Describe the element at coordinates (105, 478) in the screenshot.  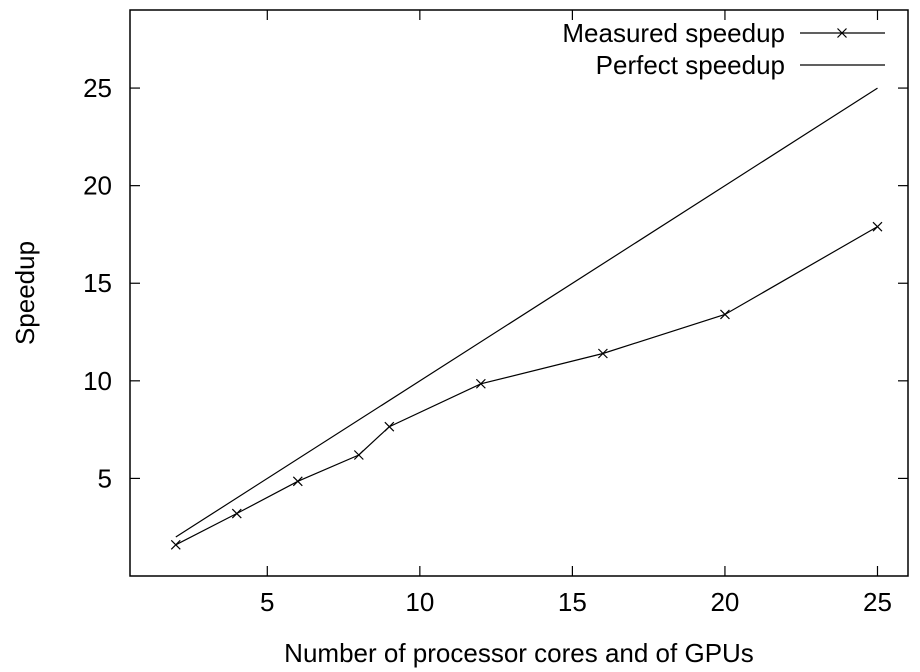
I see `y-tick-label: 5` at that location.